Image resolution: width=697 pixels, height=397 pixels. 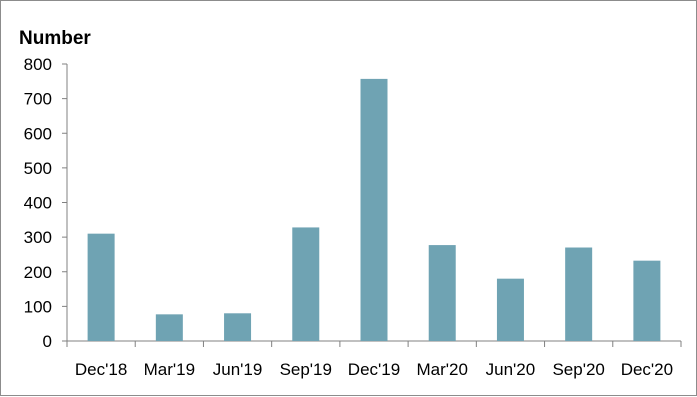 What do you see at coordinates (238, 369) in the screenshot?
I see `x-tick-label: Jun'19` at bounding box center [238, 369].